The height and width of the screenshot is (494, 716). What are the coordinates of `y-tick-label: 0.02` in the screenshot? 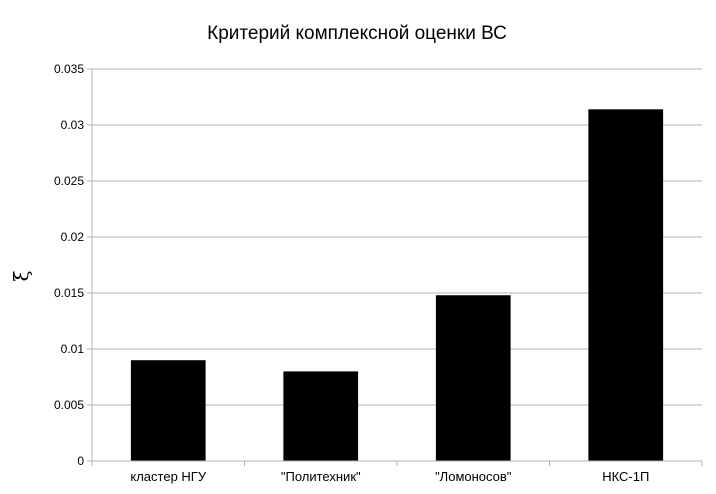 It's located at (73, 237).